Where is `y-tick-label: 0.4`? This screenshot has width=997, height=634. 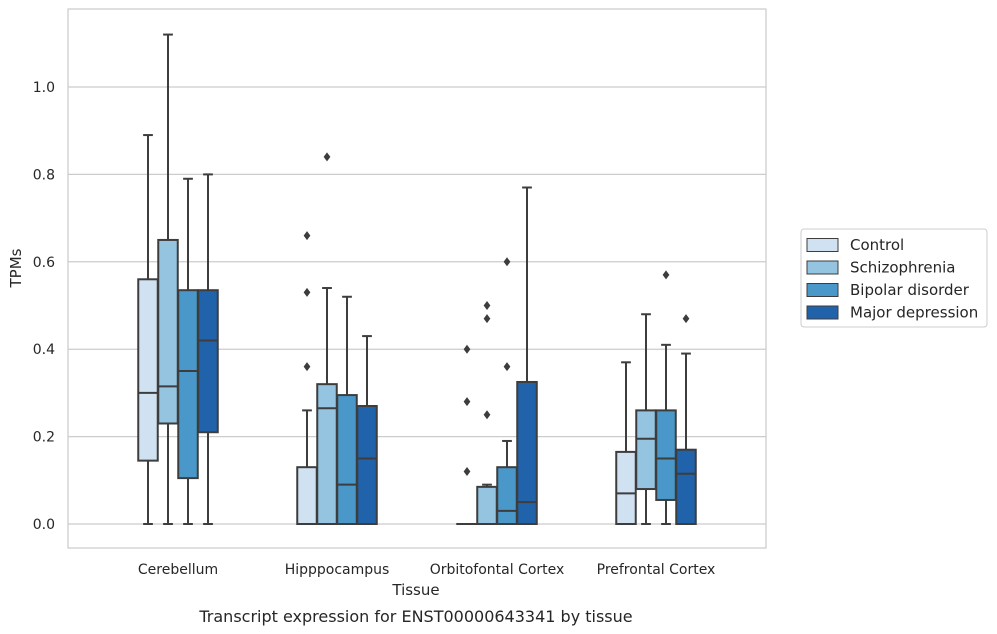
y-tick-label: 0.4 is located at coordinates (44, 350).